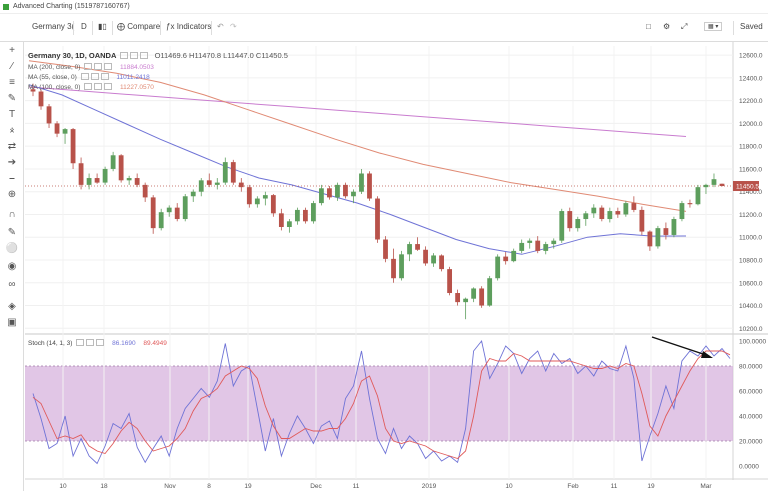 The width and height of the screenshot is (768, 491). What do you see at coordinates (12, 214) in the screenshot?
I see `magnet-icon: ∩` at bounding box center [12, 214].